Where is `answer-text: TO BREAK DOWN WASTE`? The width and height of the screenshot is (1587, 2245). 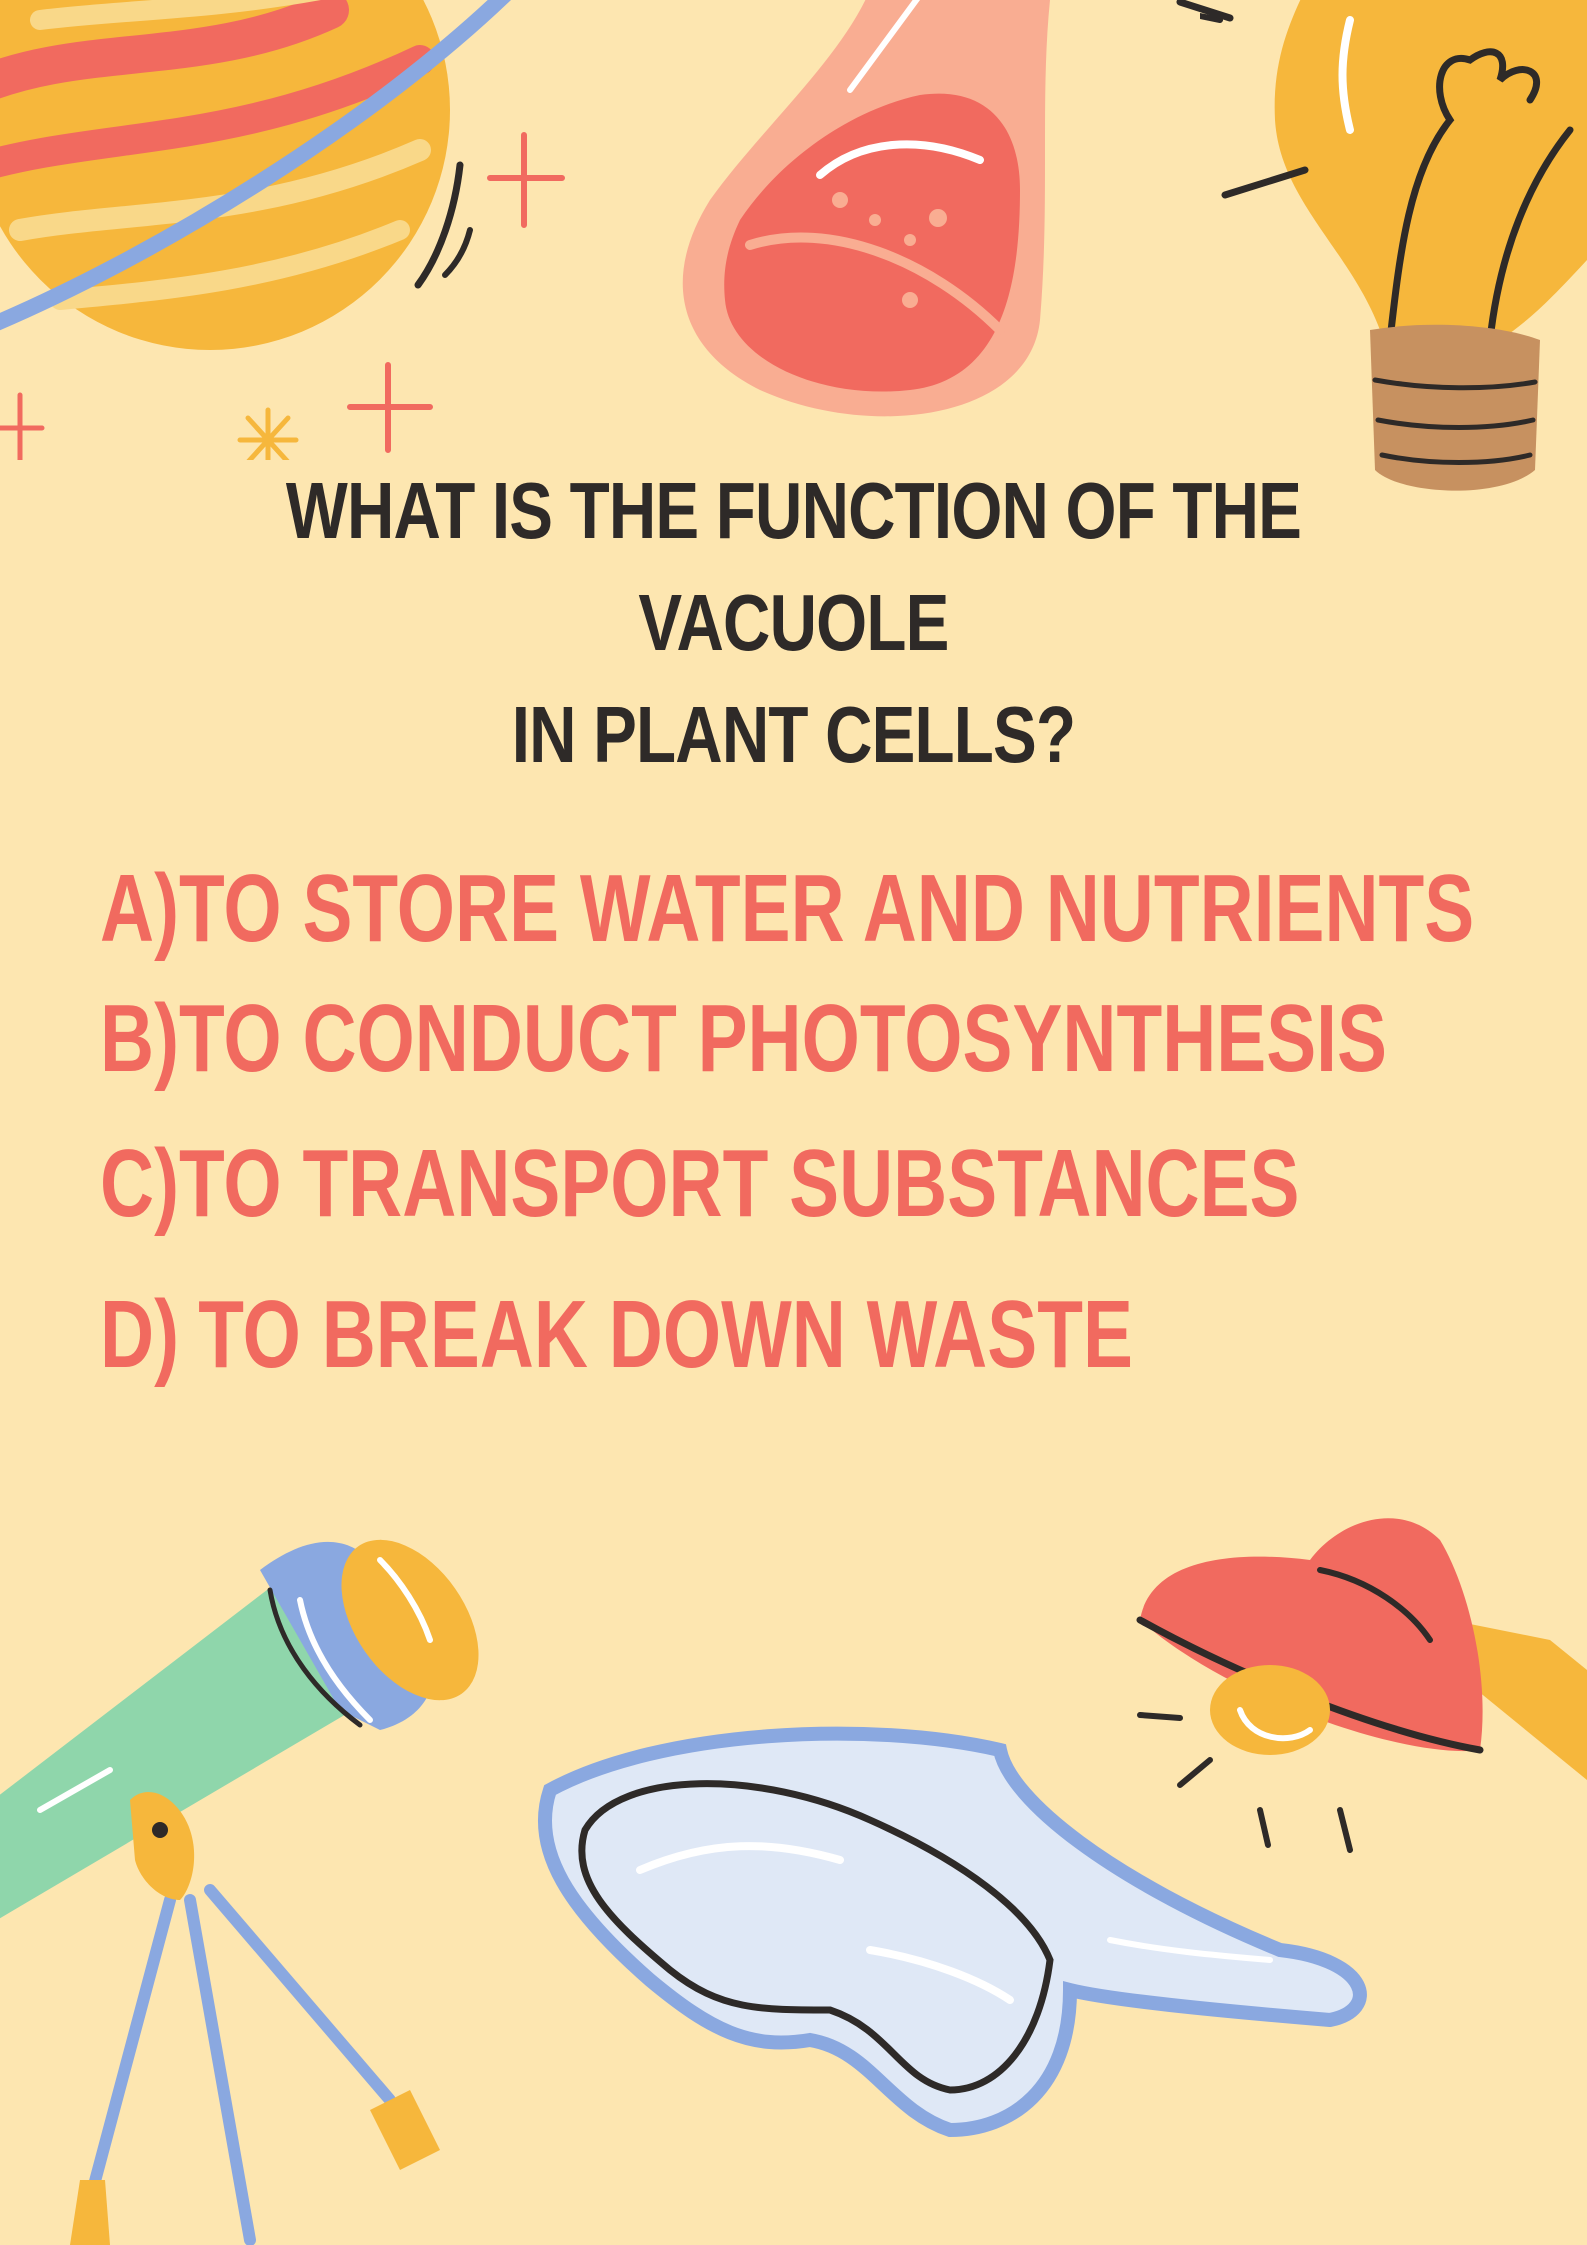 answer-text: TO BREAK DOWN WASTE is located at coordinates (665, 1334).